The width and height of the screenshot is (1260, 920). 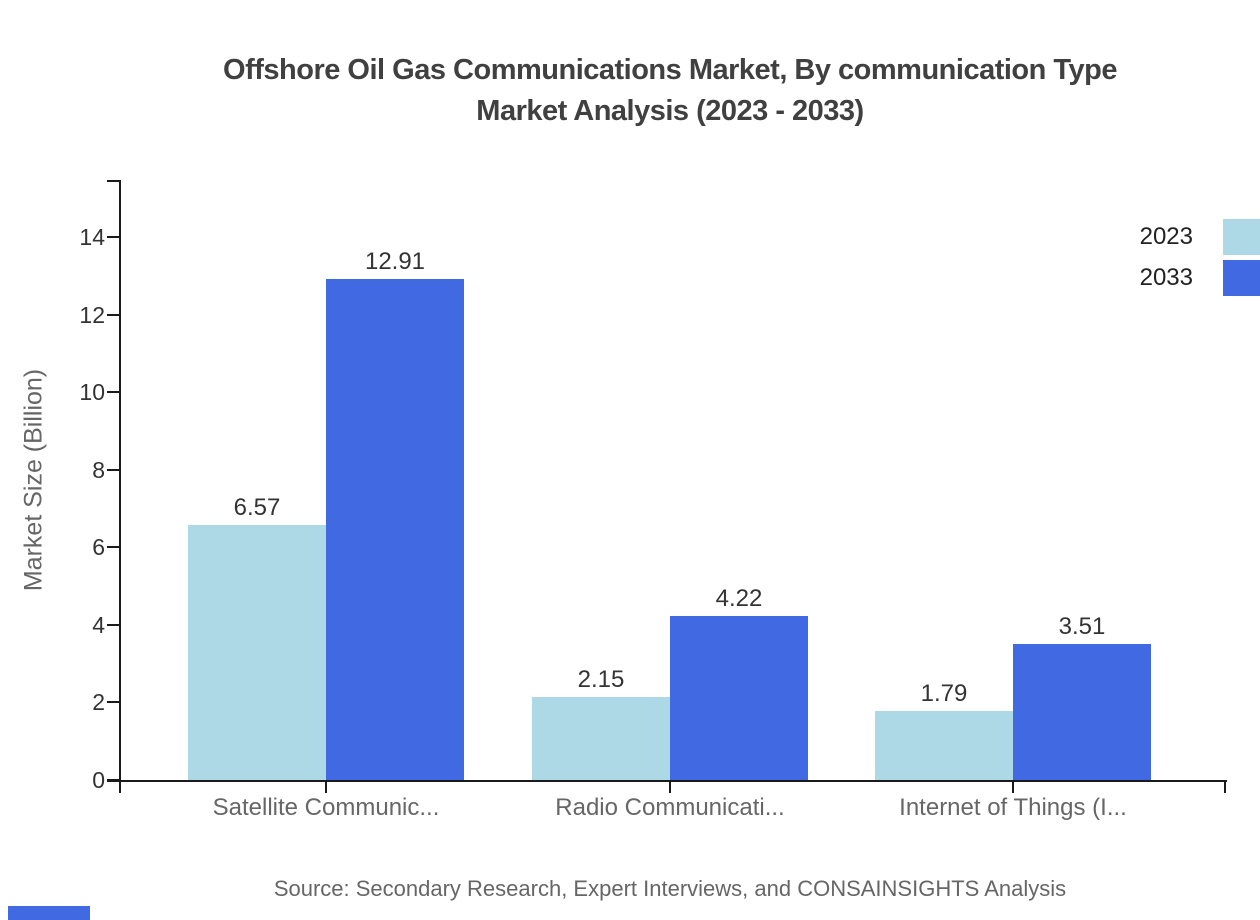 What do you see at coordinates (1200, 237) in the screenshot?
I see `legend-item-2023: 2023` at bounding box center [1200, 237].